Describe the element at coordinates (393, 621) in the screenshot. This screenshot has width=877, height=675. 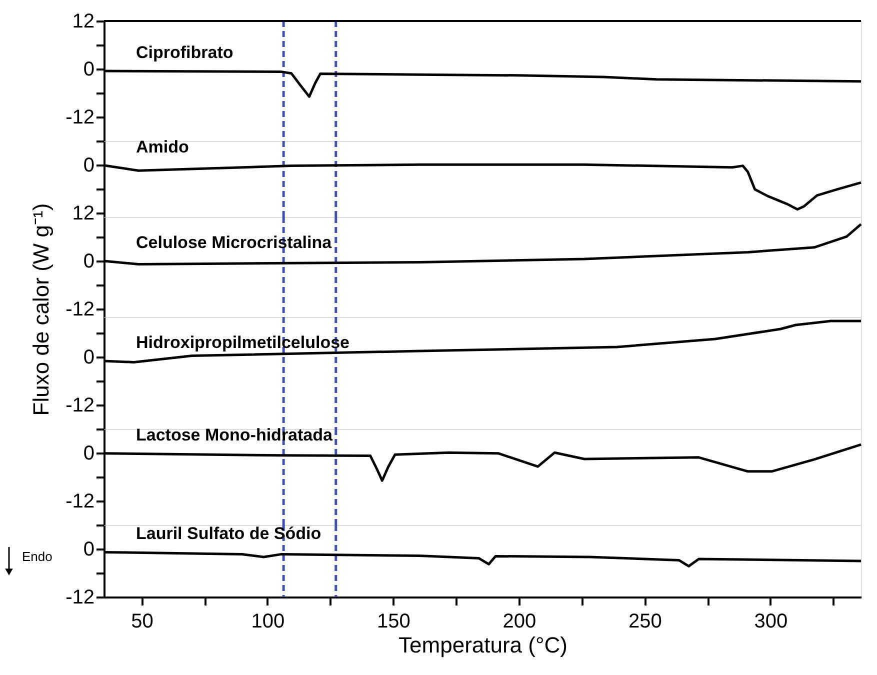
I see `x-tick-label: 150` at that location.